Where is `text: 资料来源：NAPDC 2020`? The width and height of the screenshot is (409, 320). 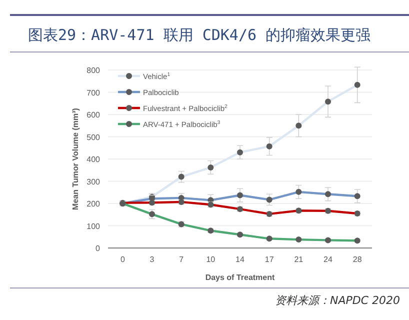 text: 资料来源：NAPDC 2020 is located at coordinates (337, 300).